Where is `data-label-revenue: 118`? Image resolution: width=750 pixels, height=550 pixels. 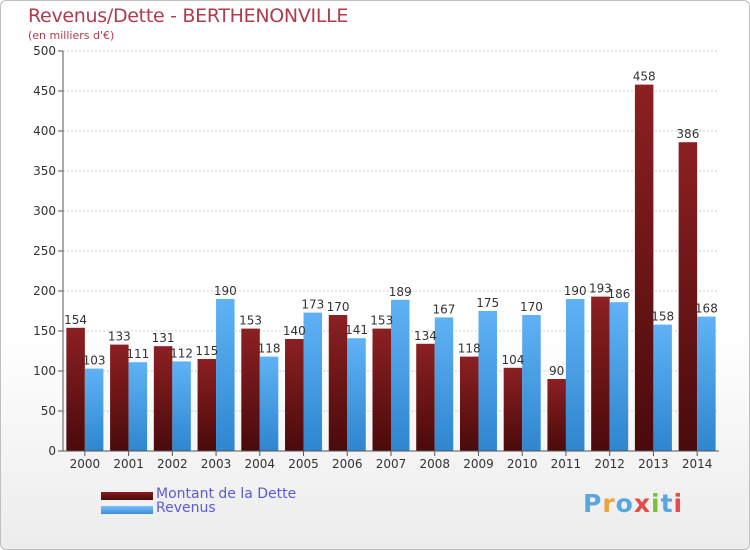 data-label-revenue: 118 is located at coordinates (269, 349).